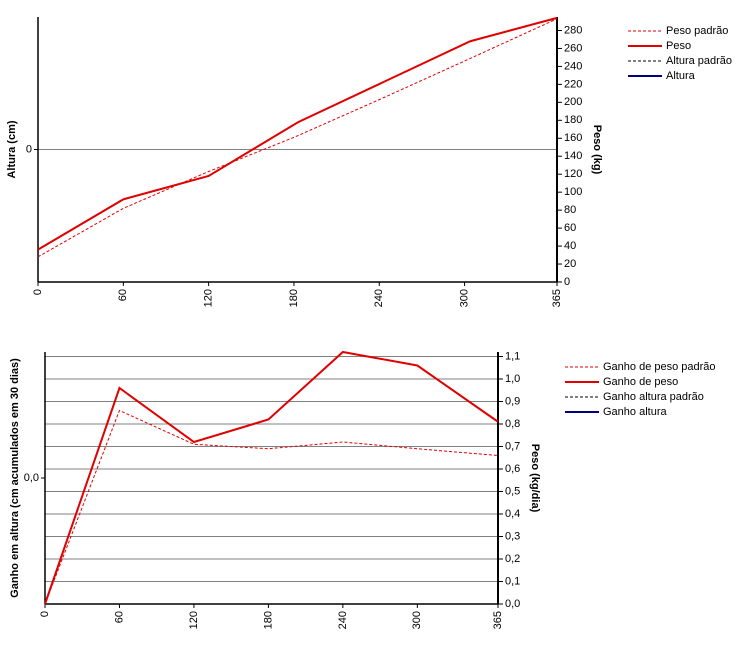 This screenshot has width=743, height=653. I want to click on legend-label: Altura, so click(681, 76).